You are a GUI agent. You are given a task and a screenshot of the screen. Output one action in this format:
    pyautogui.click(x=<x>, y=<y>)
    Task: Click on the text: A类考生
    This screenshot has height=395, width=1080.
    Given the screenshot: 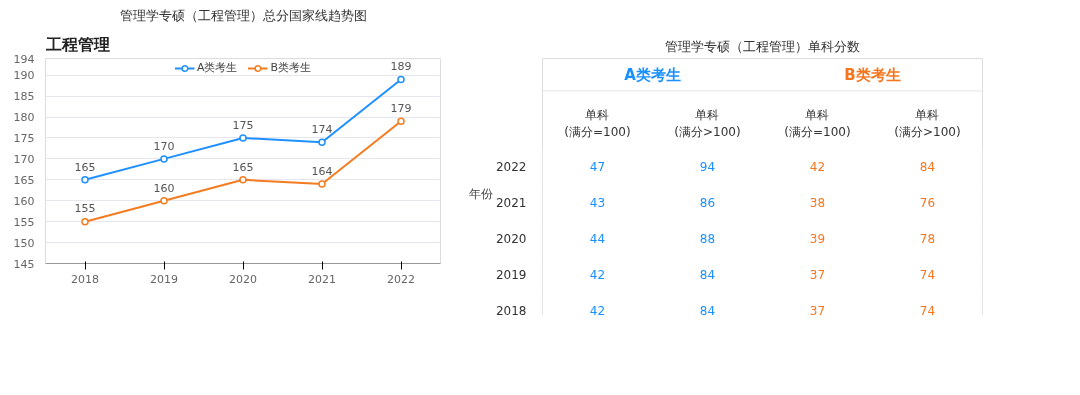 What is the action you would take?
    pyautogui.click(x=652, y=74)
    